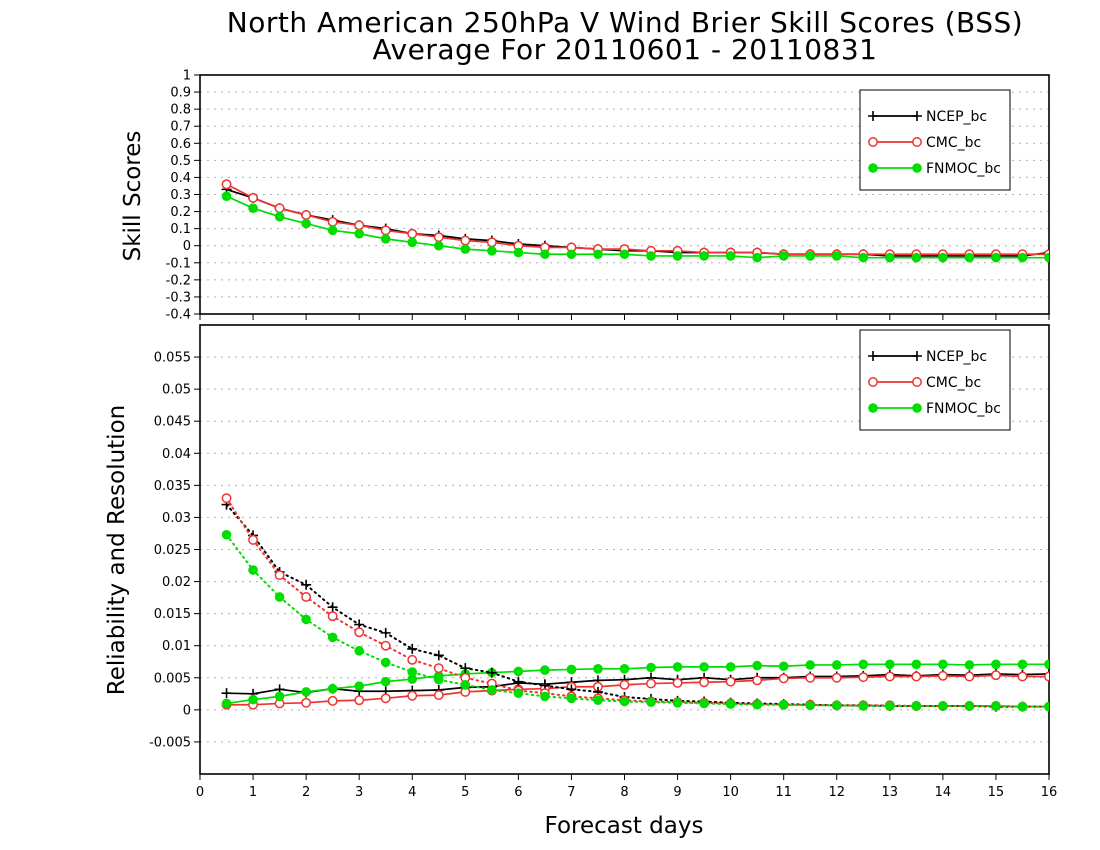 The width and height of the screenshot is (1100, 850). What do you see at coordinates (176, 390) in the screenshot?
I see `y-tick-label: 0.05` at bounding box center [176, 390].